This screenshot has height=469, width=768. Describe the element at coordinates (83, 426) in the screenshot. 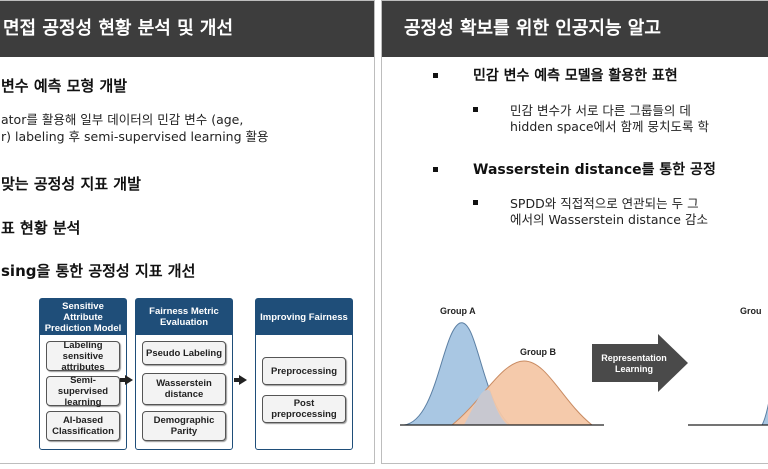

I see `box-ai-classification: AI-based Classification` at that location.